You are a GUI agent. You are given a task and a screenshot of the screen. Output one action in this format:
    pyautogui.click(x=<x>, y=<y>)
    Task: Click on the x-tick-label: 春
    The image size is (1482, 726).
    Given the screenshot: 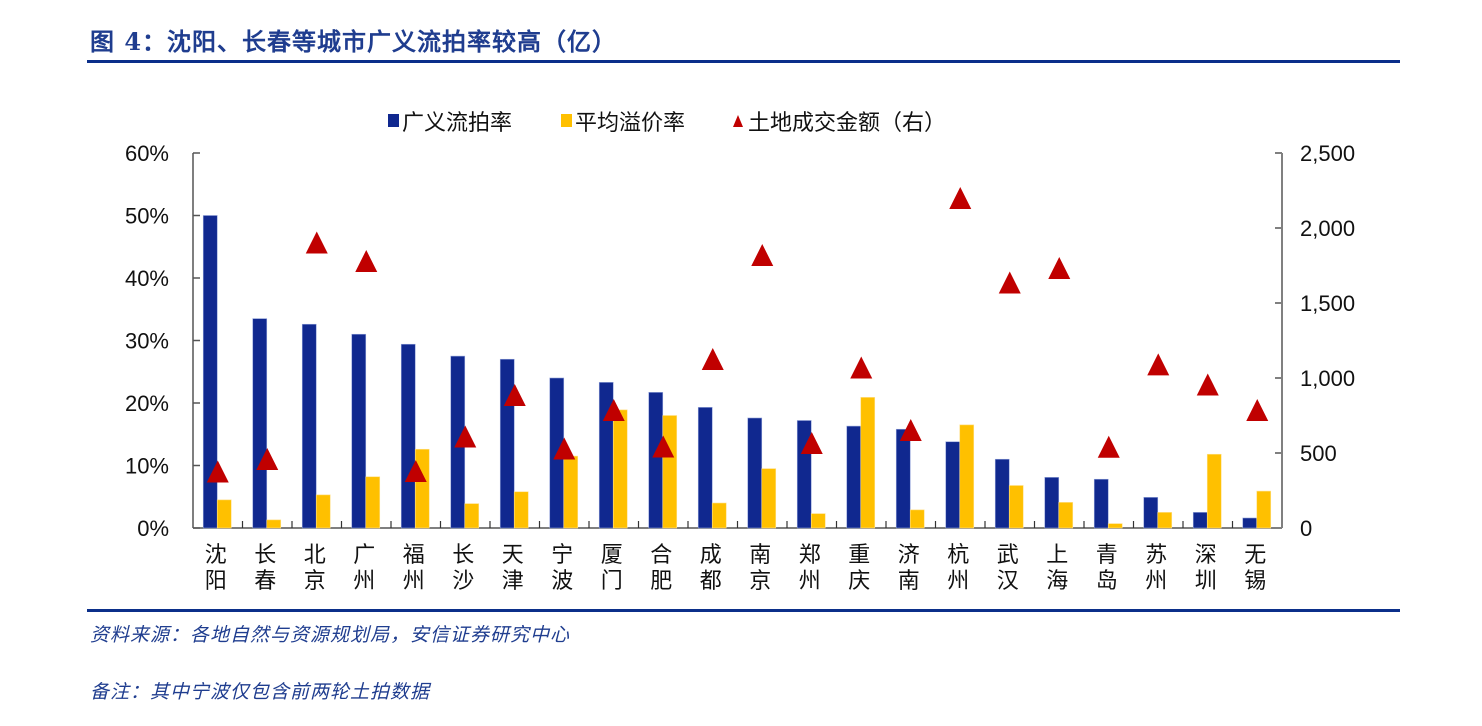 What is the action you would take?
    pyautogui.click(x=265, y=581)
    